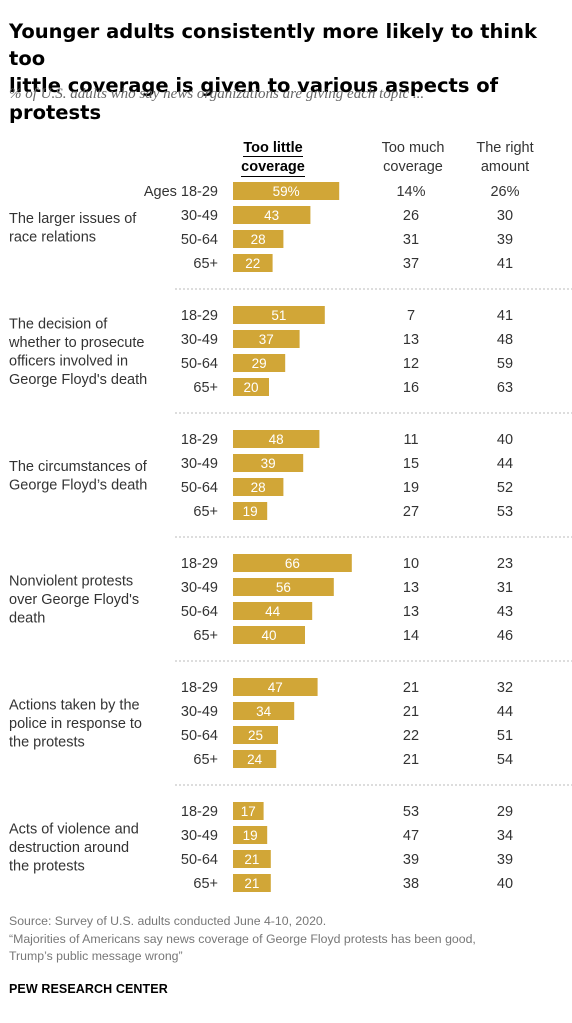 This screenshot has width=572, height=1023. Describe the element at coordinates (273, 148) in the screenshot. I see `column-header-too-little-line-1: Too little` at that location.